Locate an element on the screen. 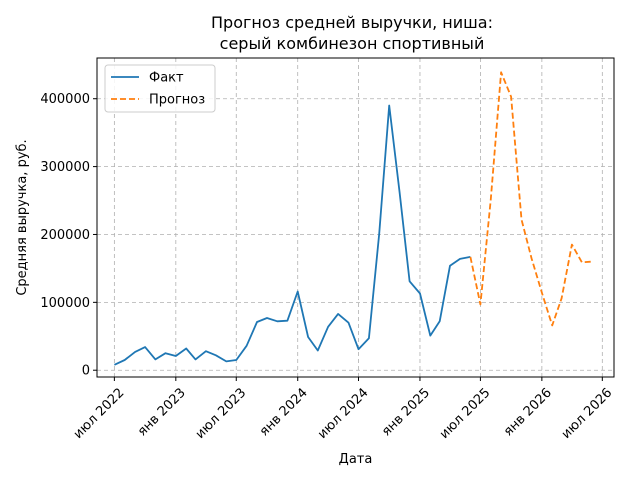  series-line-forecast is located at coordinates (531, 199).